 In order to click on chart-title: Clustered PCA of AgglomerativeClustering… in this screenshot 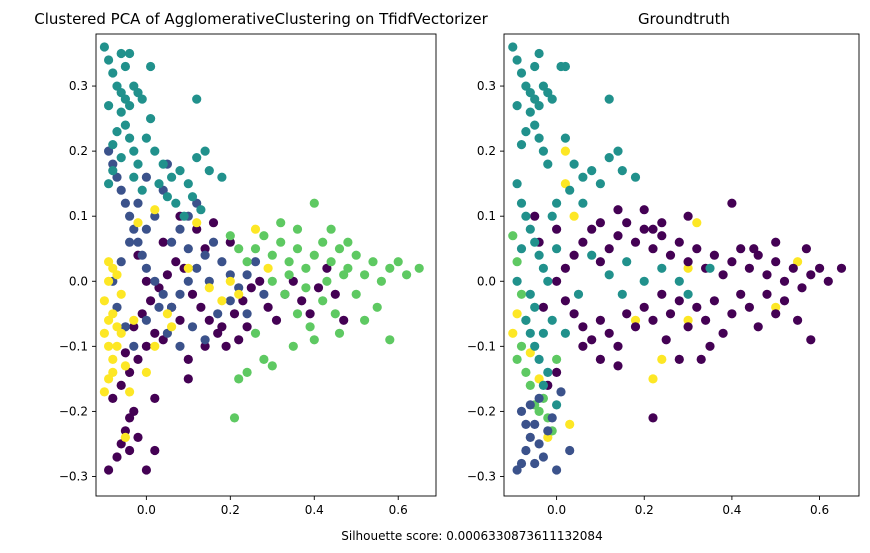, I will do `click(261, 19)`.